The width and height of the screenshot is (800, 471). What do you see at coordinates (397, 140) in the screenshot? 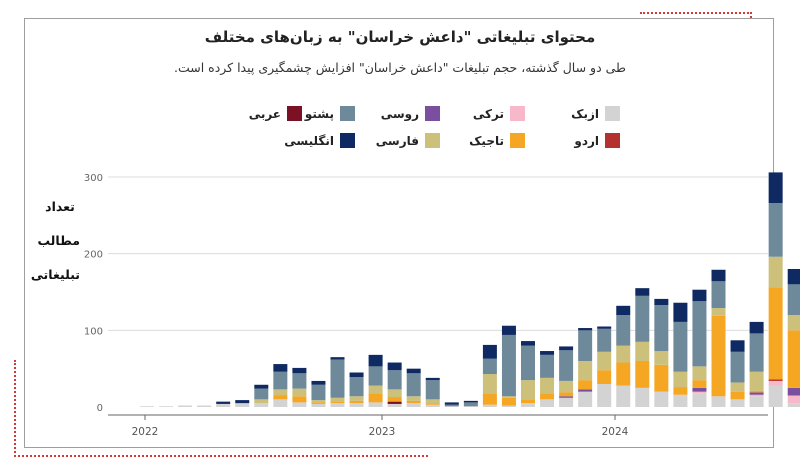
I see `legend-label: فارسی` at bounding box center [397, 140].